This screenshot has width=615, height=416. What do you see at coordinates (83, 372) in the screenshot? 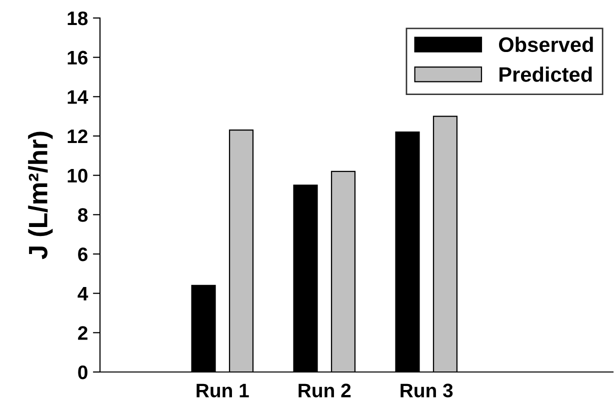
I see `y-tick-label: 0` at bounding box center [83, 372].